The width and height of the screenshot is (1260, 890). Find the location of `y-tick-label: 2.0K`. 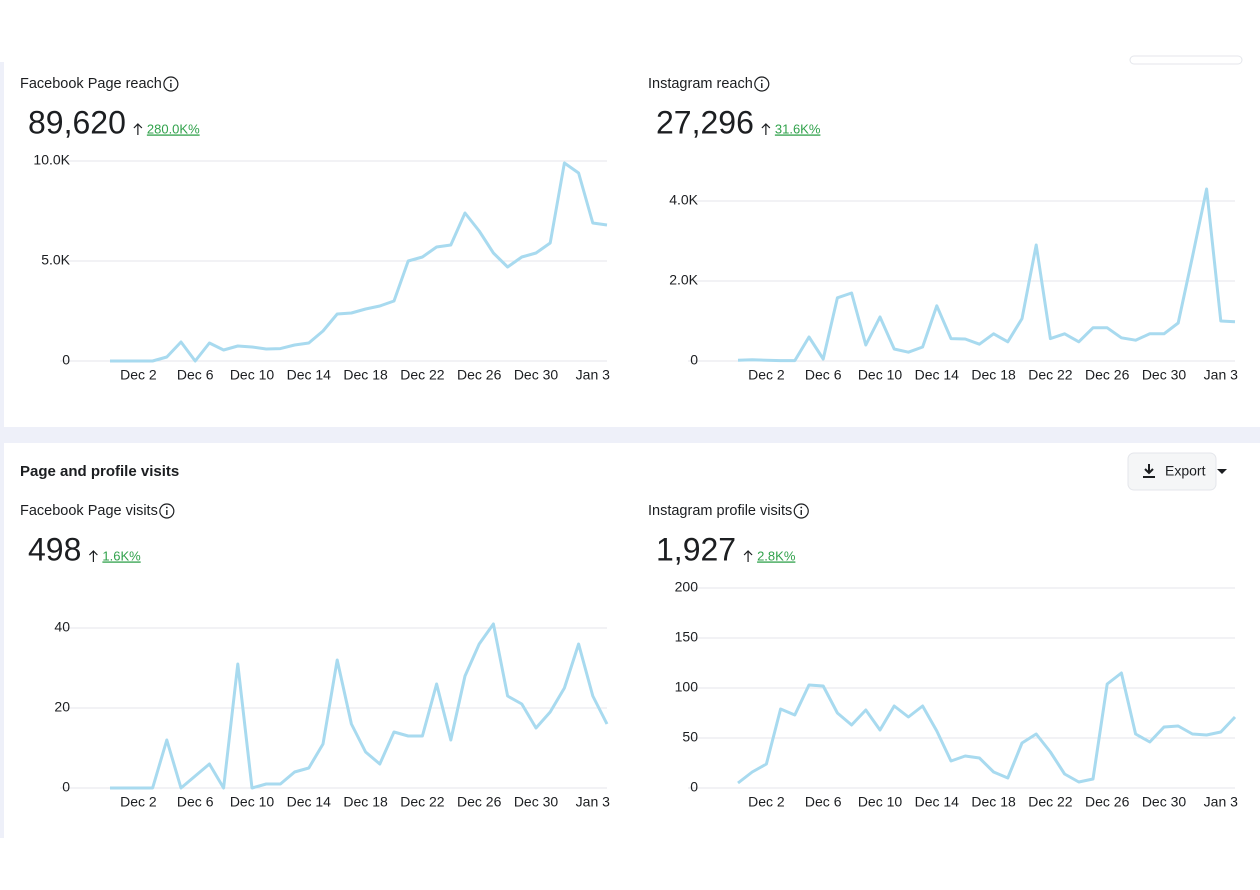

y-tick-label: 2.0K is located at coordinates (683, 280).